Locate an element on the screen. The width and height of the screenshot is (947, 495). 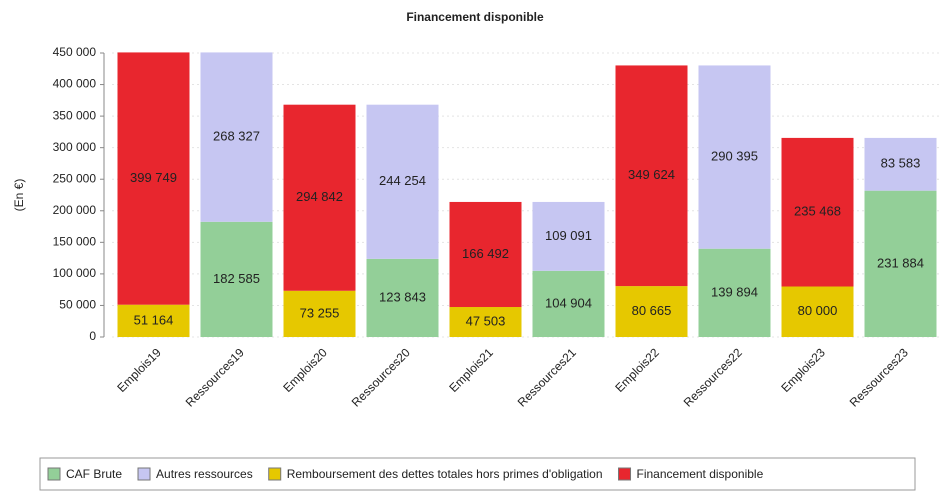
legend-label: CAF Brute is located at coordinates (94, 474).